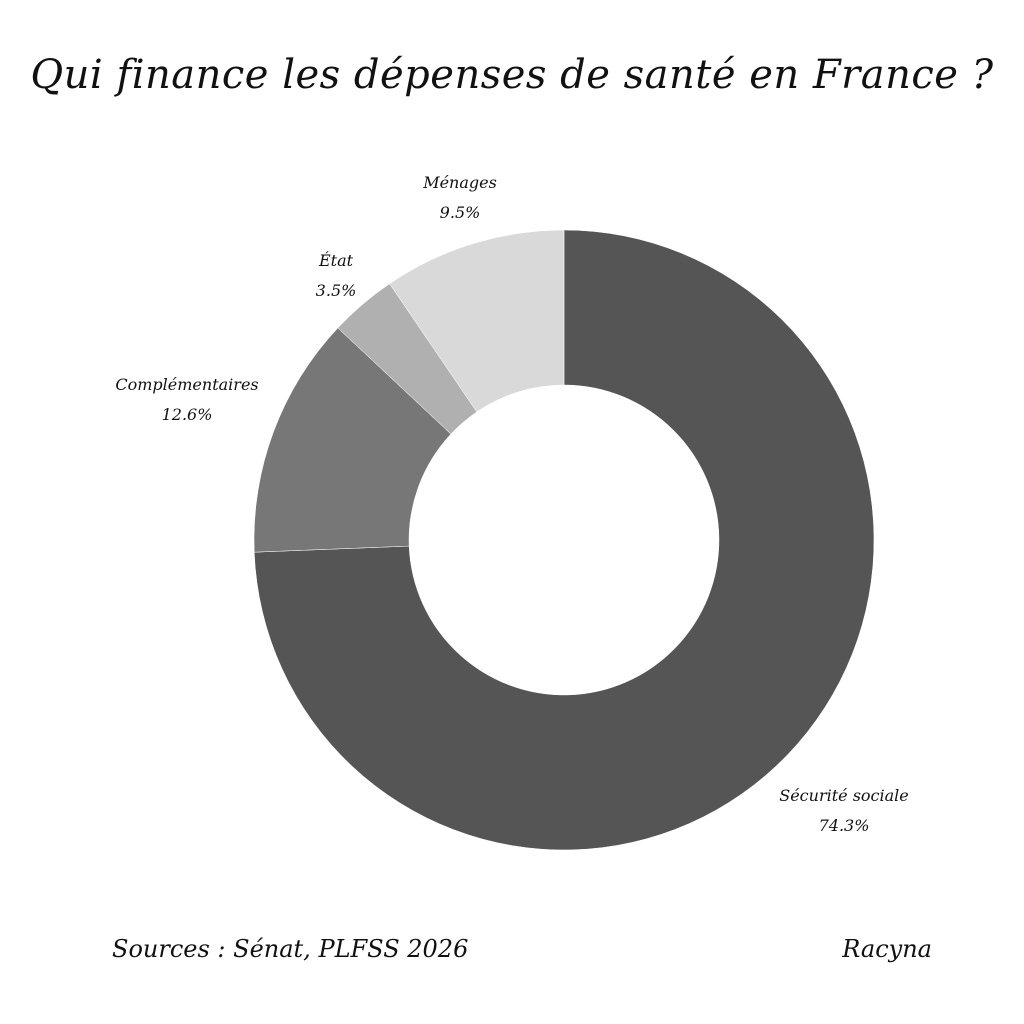  I want to click on label-name: Ménages, so click(460, 182).